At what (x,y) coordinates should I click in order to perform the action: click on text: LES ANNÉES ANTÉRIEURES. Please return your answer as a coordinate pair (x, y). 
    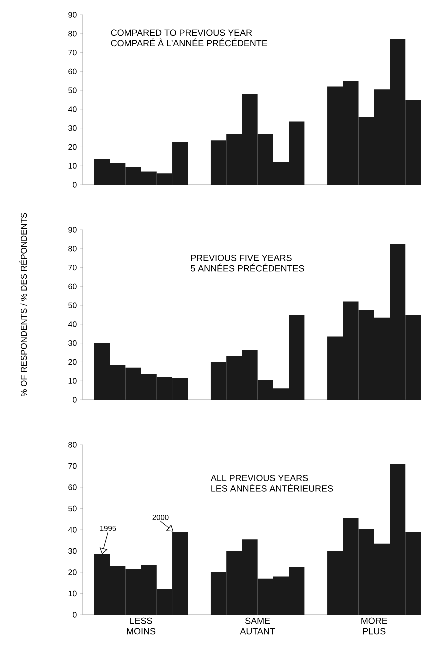
    Looking at the image, I should click on (273, 488).